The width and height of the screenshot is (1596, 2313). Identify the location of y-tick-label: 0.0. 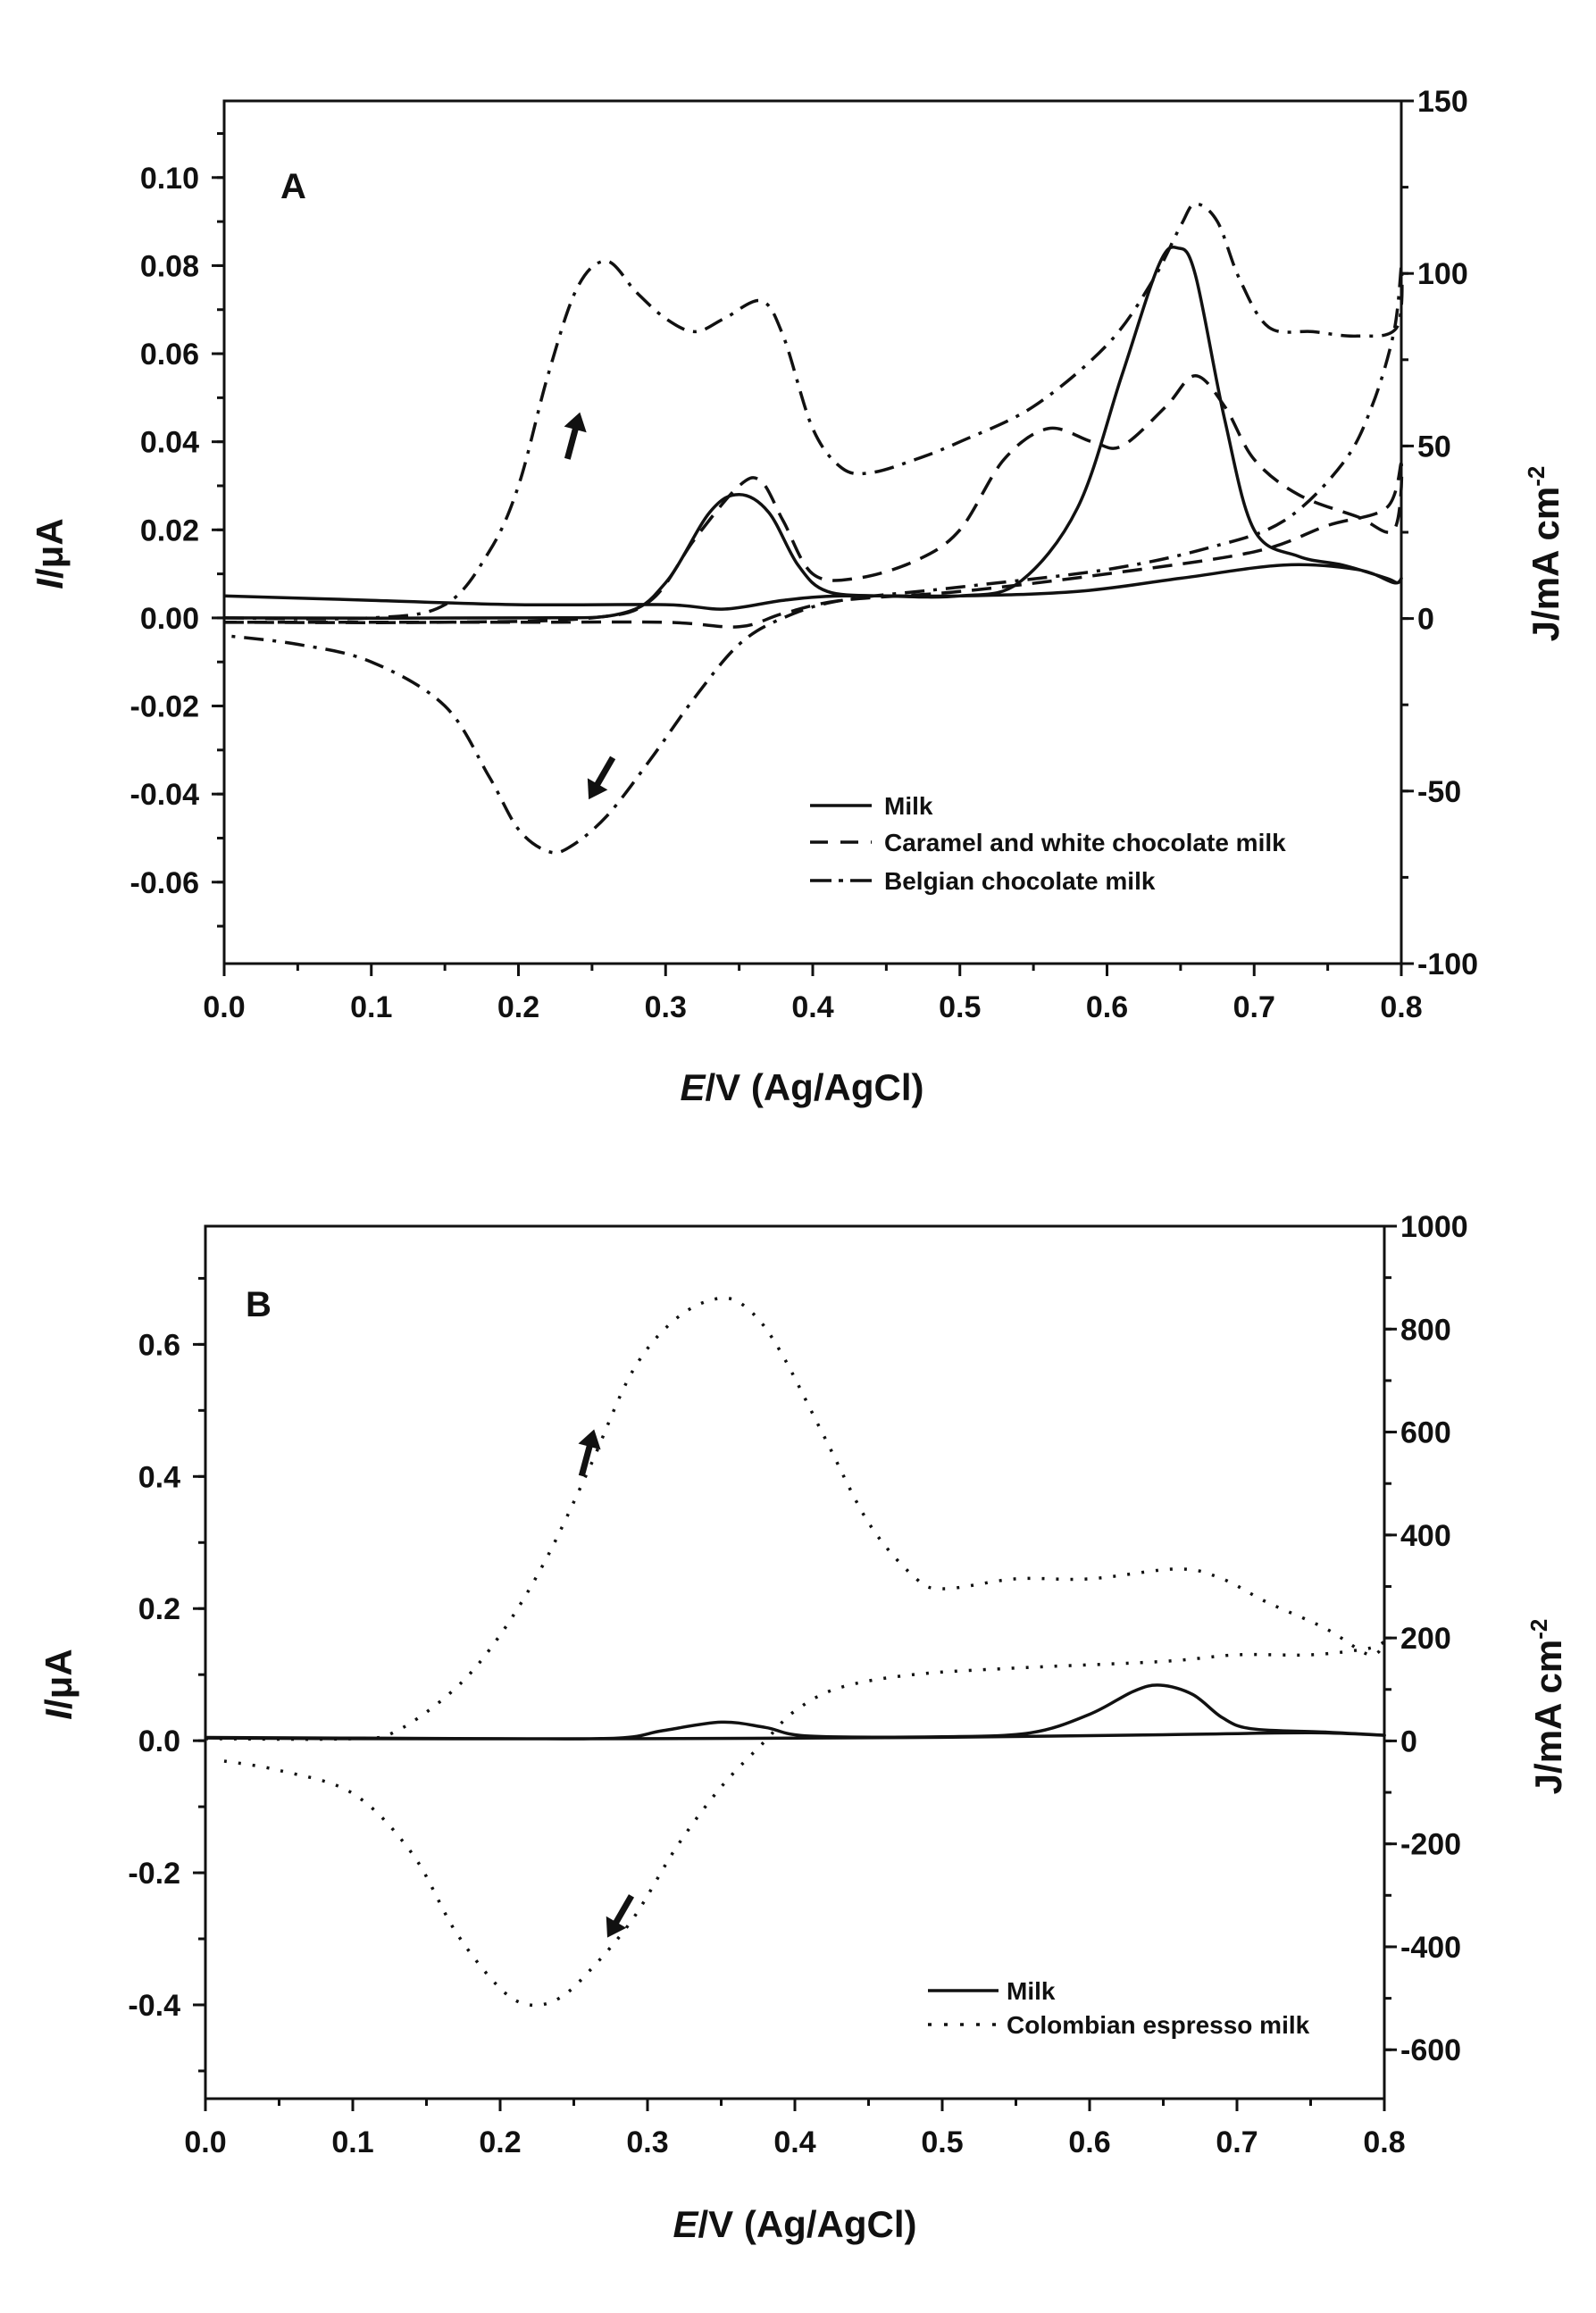
(159, 1741).